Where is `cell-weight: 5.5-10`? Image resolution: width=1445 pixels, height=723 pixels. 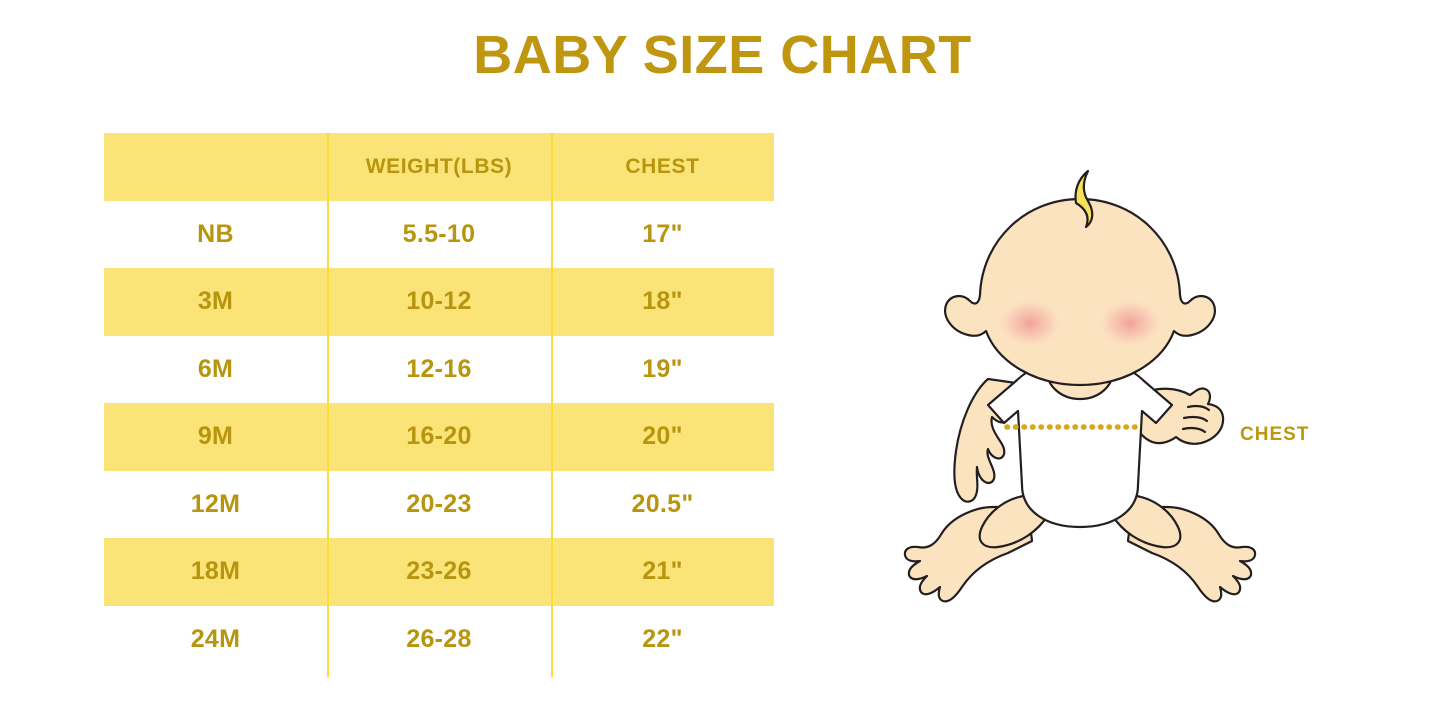
cell-weight: 5.5-10 is located at coordinates (439, 233).